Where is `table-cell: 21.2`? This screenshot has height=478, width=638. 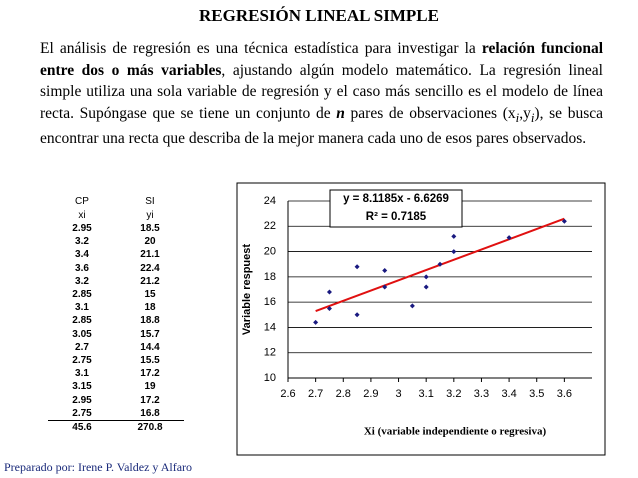
table-cell: 21.2 is located at coordinates (150, 281).